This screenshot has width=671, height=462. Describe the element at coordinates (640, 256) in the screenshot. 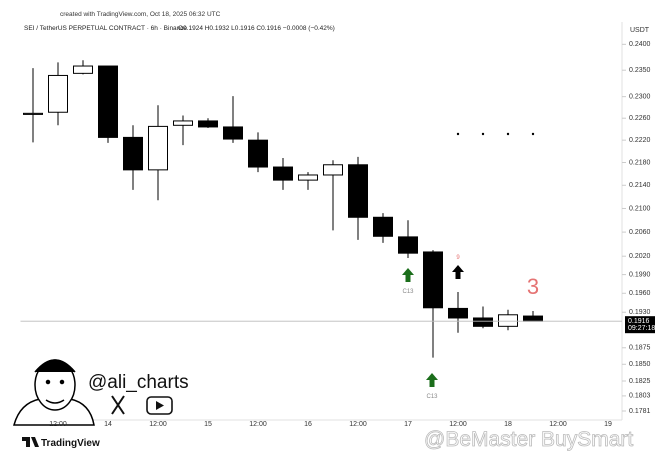

I see `y-tick-label: 0.2020` at that location.